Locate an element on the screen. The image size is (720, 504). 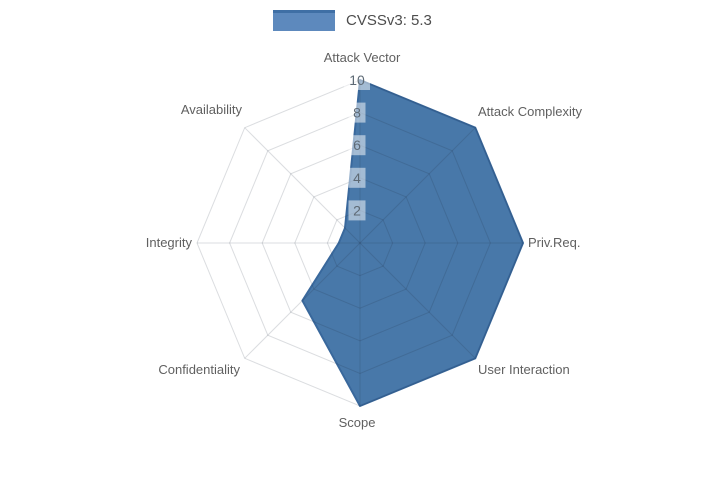
axis-label-integrity: Integrity is located at coordinates (169, 242).